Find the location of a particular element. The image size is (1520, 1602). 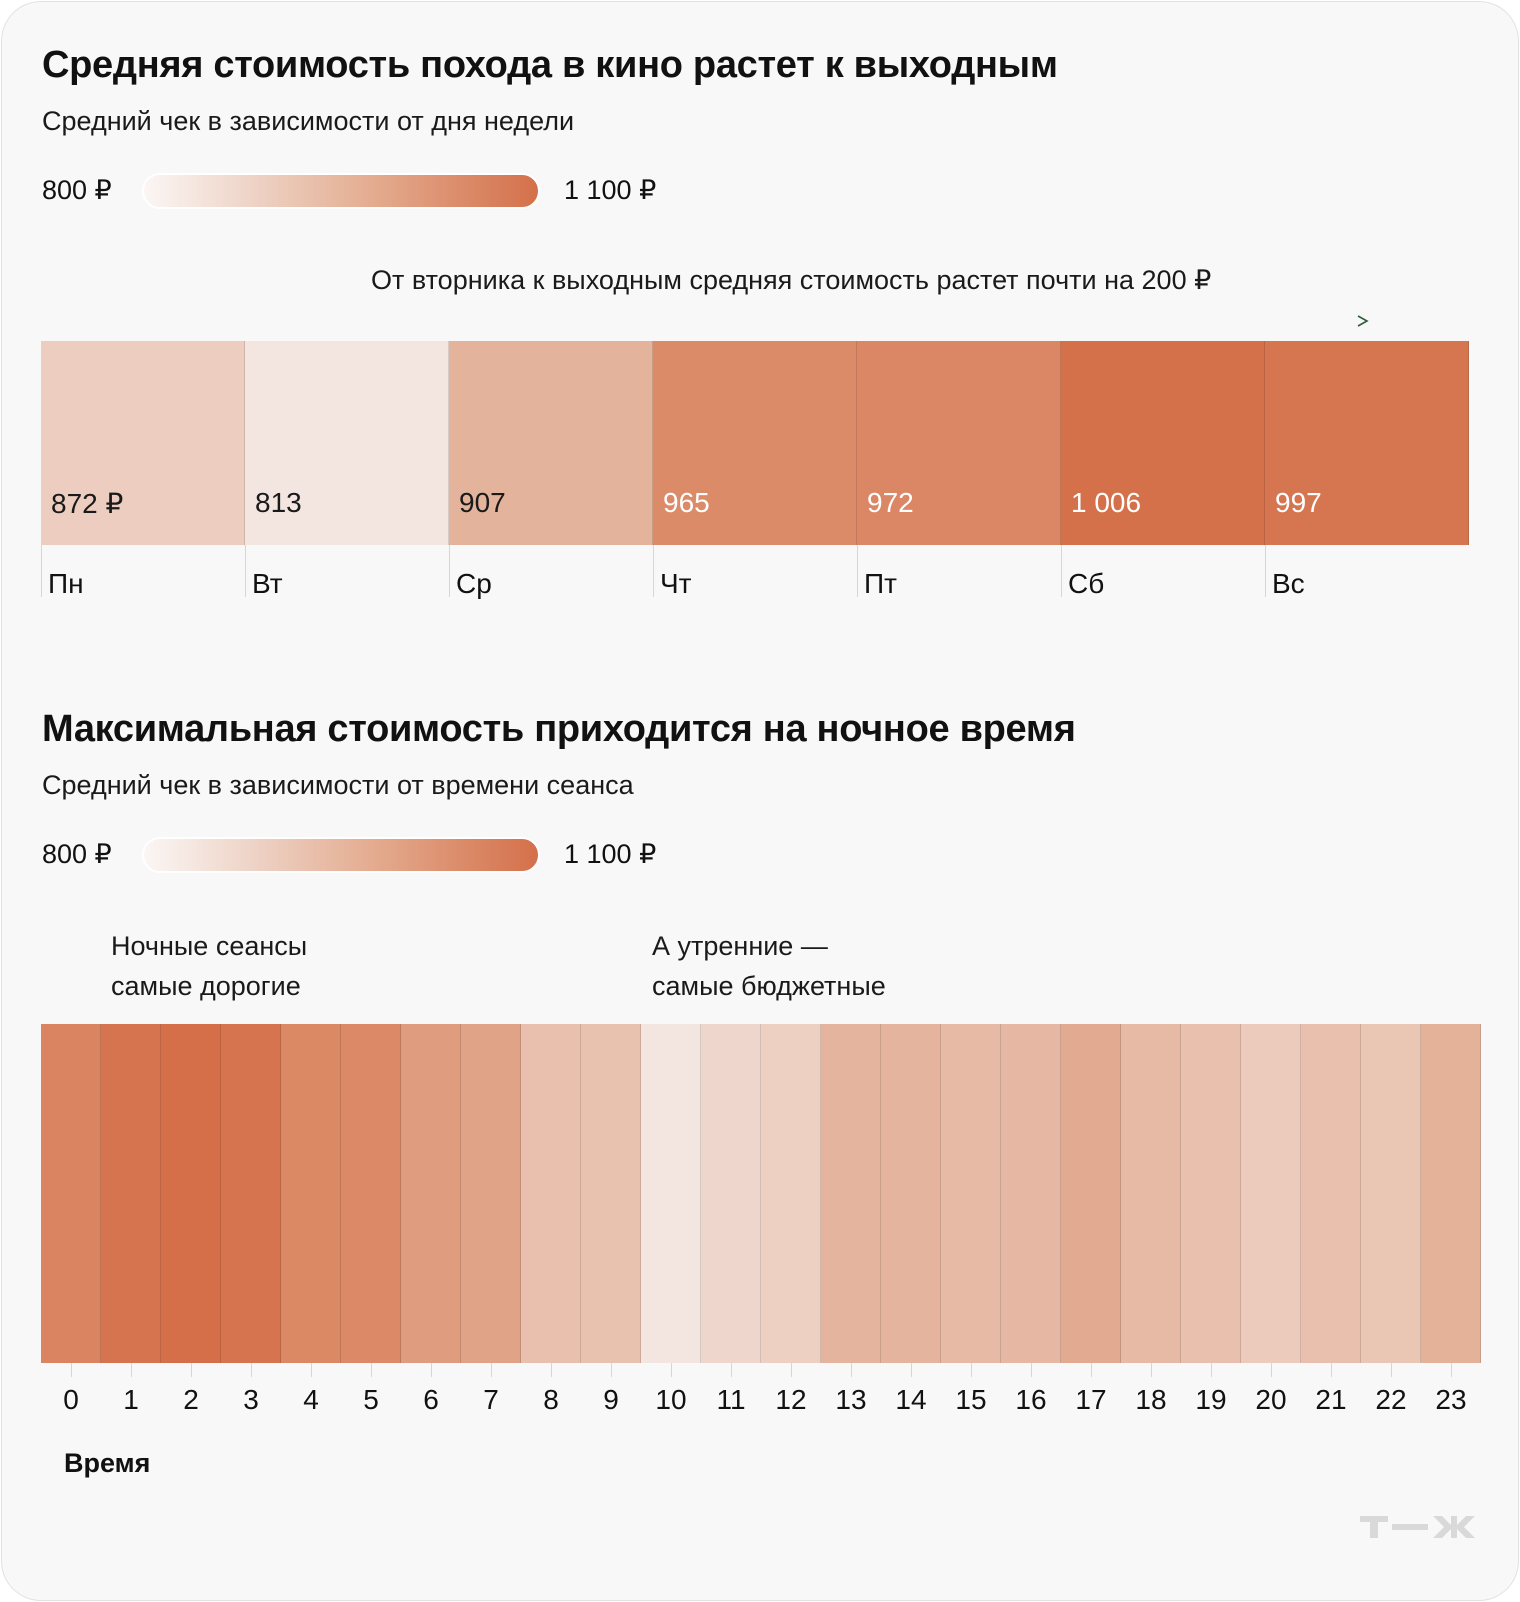

hour-label: 16 is located at coordinates (1031, 1399).